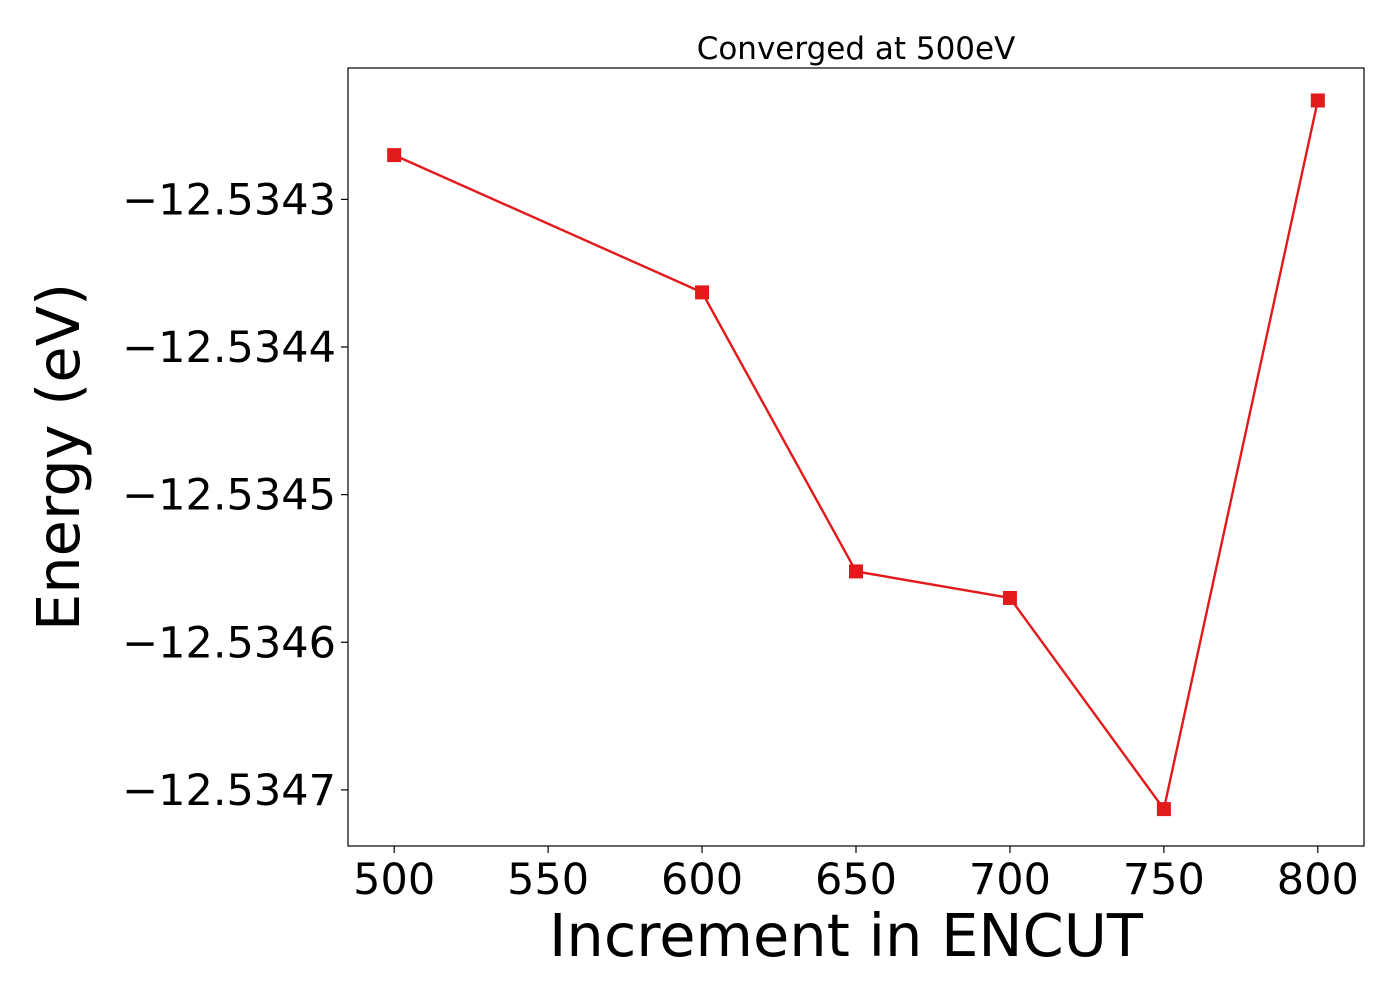 Image resolution: width=1400 pixels, height=1000 pixels. Describe the element at coordinates (229, 348) in the screenshot. I see `y-tick-label: −12.5344` at that location.